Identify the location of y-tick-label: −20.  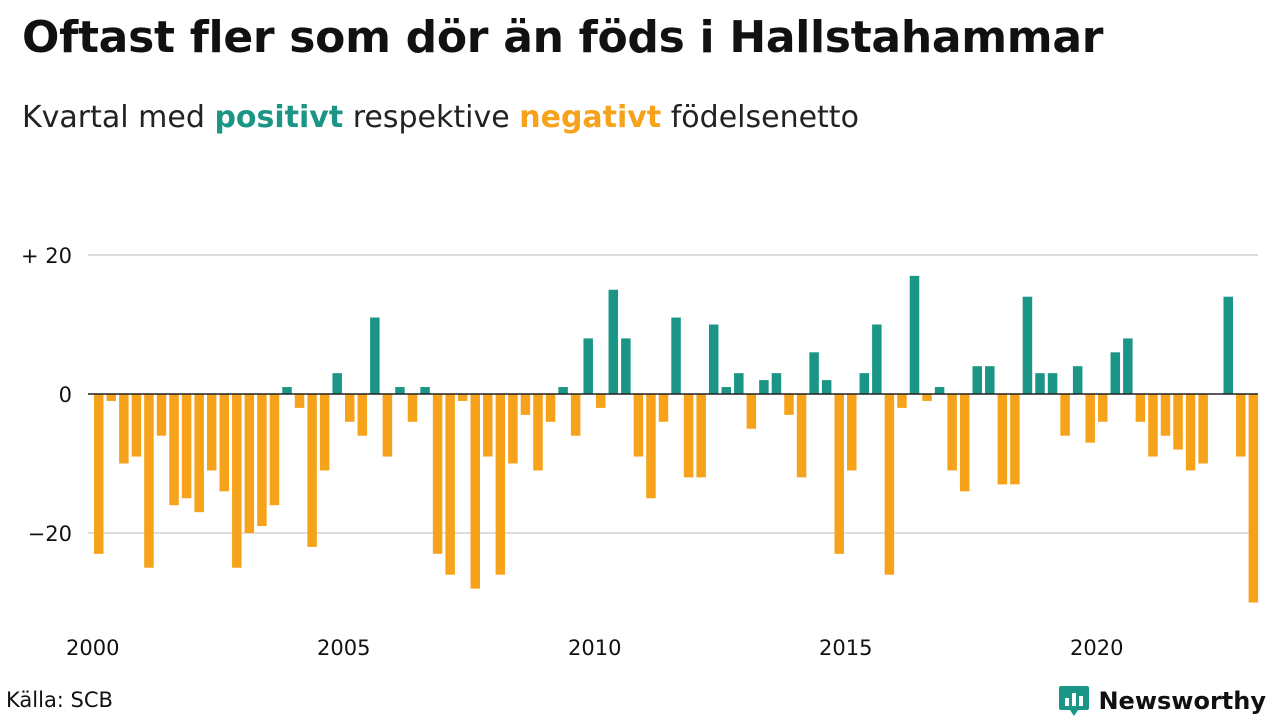
(50, 534).